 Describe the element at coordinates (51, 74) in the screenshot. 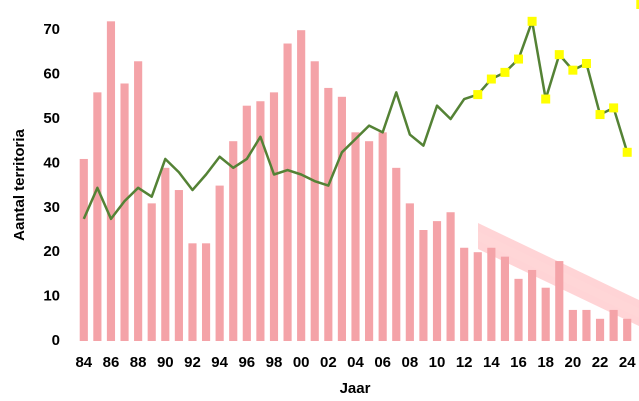

I see `y-tick-label: 60` at that location.